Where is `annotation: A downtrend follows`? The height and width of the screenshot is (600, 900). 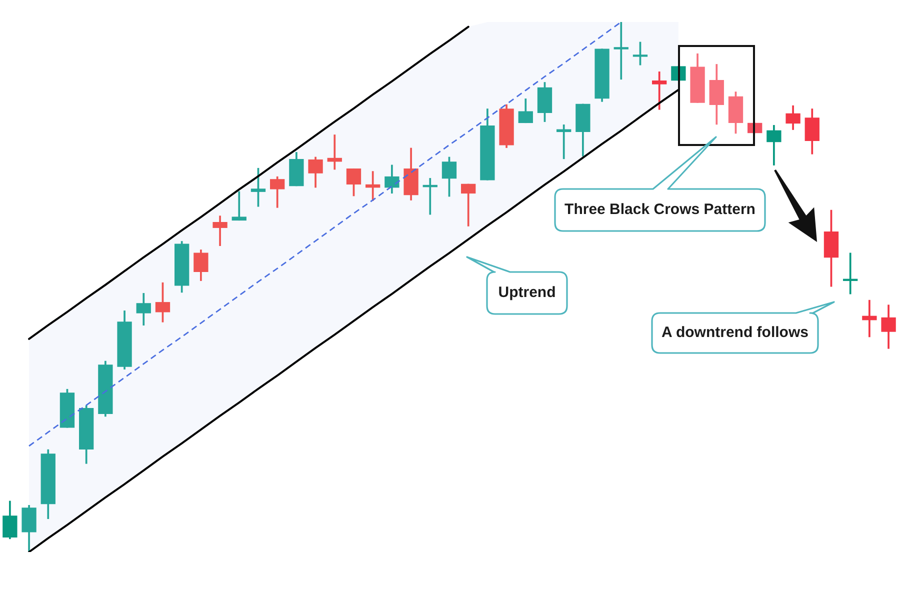 annotation: A downtrend follows is located at coordinates (735, 333).